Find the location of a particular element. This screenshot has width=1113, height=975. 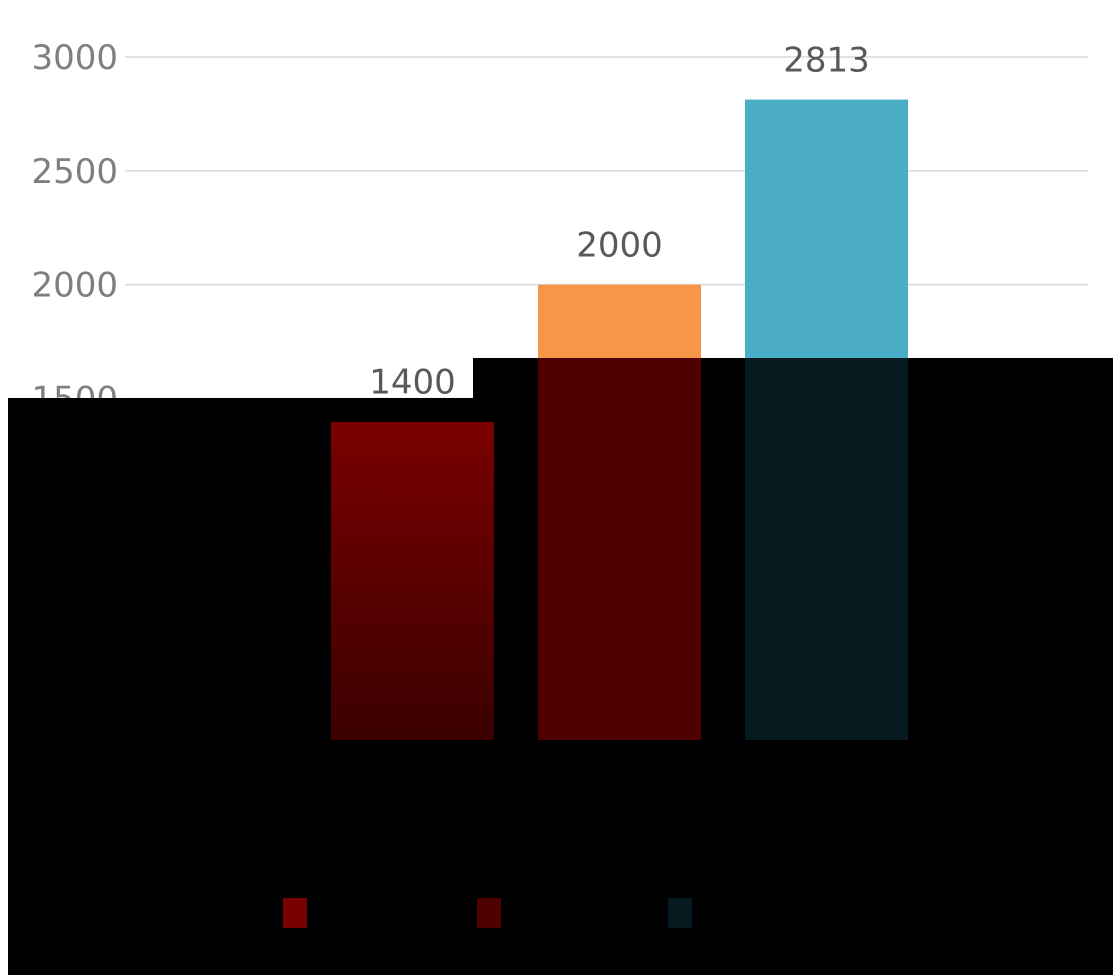

data-label-series-2: 2000 is located at coordinates (619, 246).